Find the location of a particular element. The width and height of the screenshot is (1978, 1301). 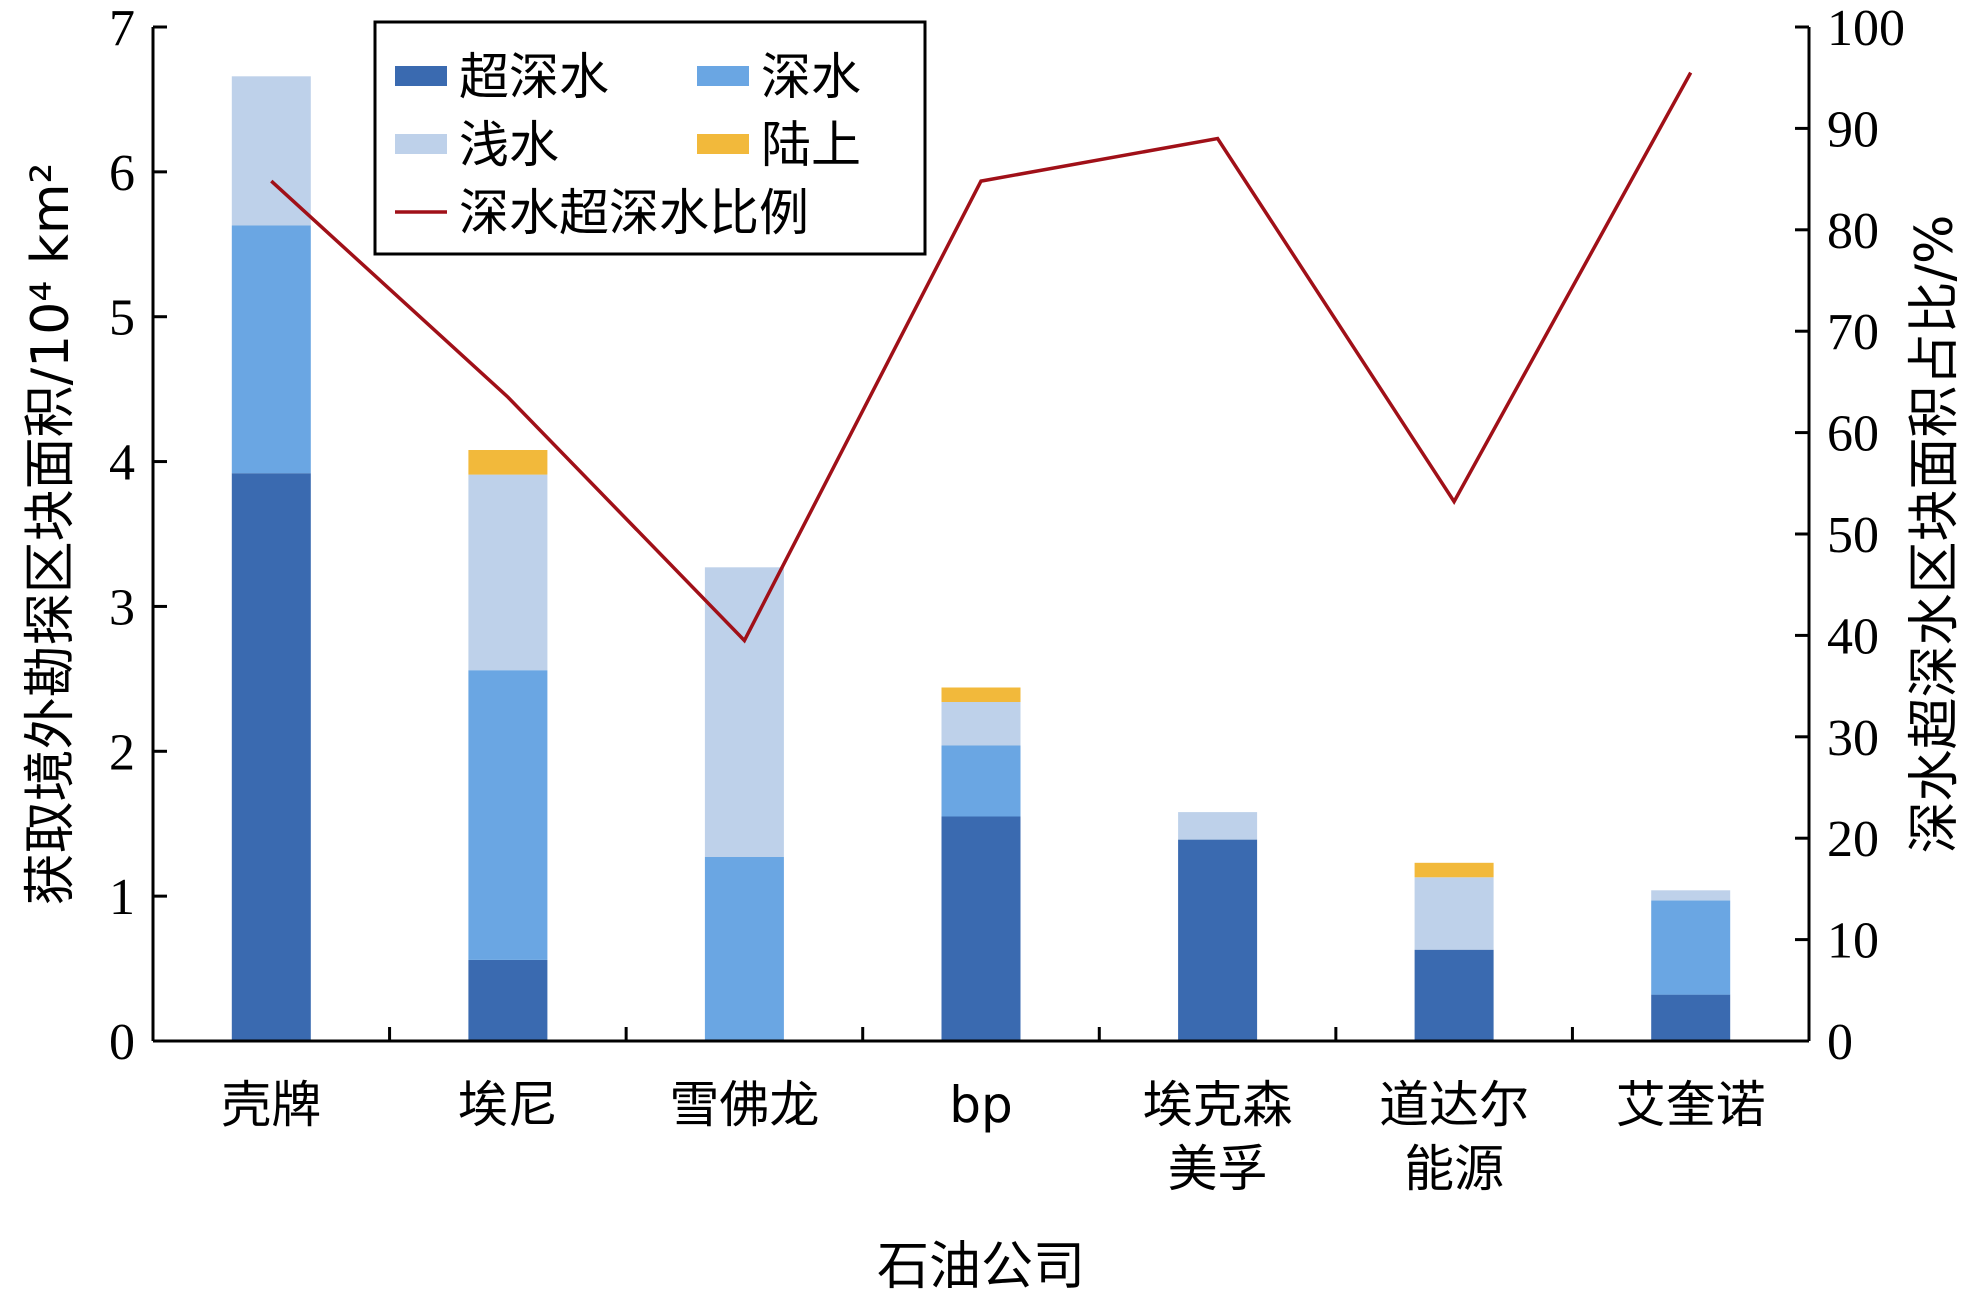

right-tick-label: 0 is located at coordinates (1840, 1042).